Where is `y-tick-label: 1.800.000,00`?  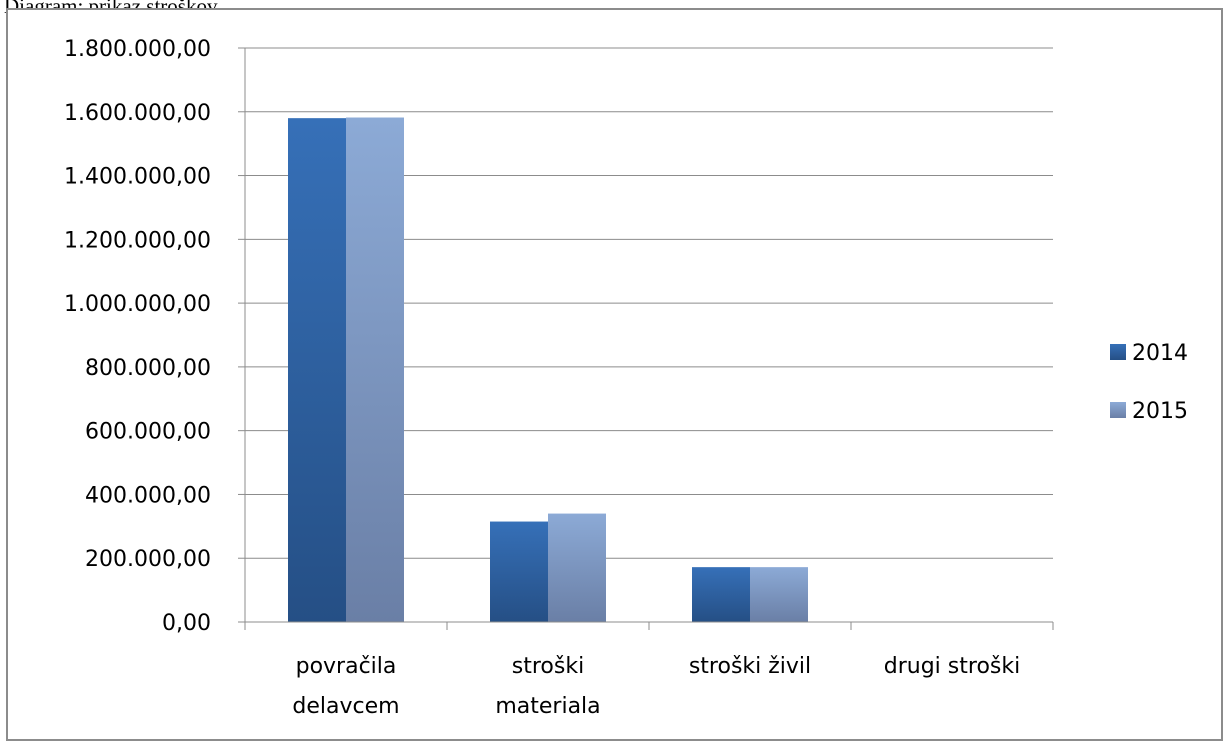 y-tick-label: 1.800.000,00 is located at coordinates (137, 49).